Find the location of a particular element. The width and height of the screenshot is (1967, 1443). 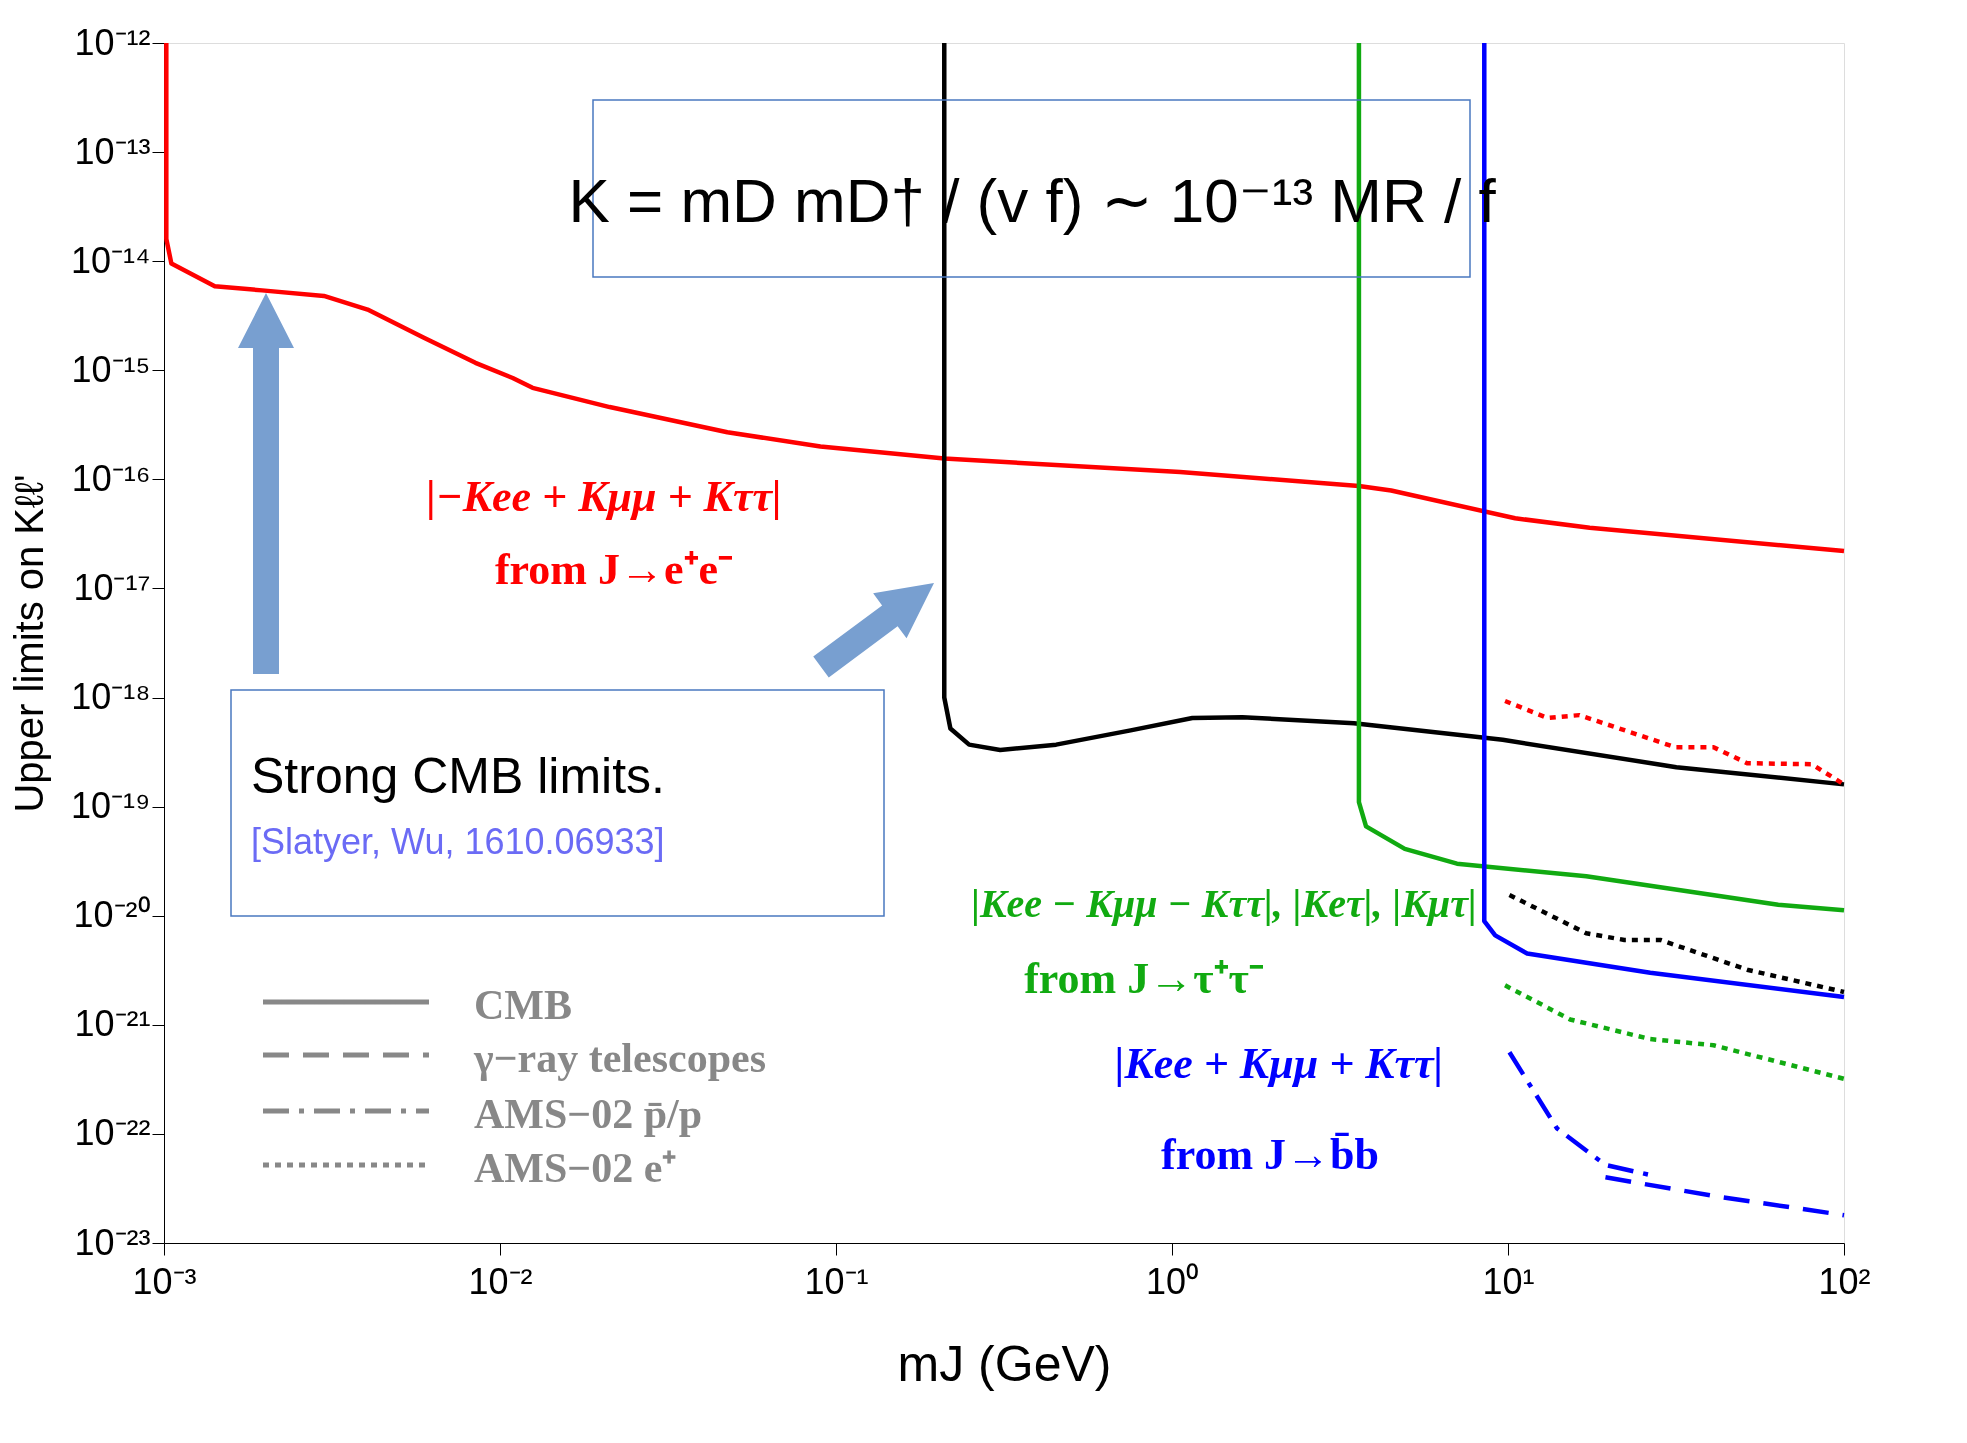

annotation: CMB is located at coordinates (523, 1005).